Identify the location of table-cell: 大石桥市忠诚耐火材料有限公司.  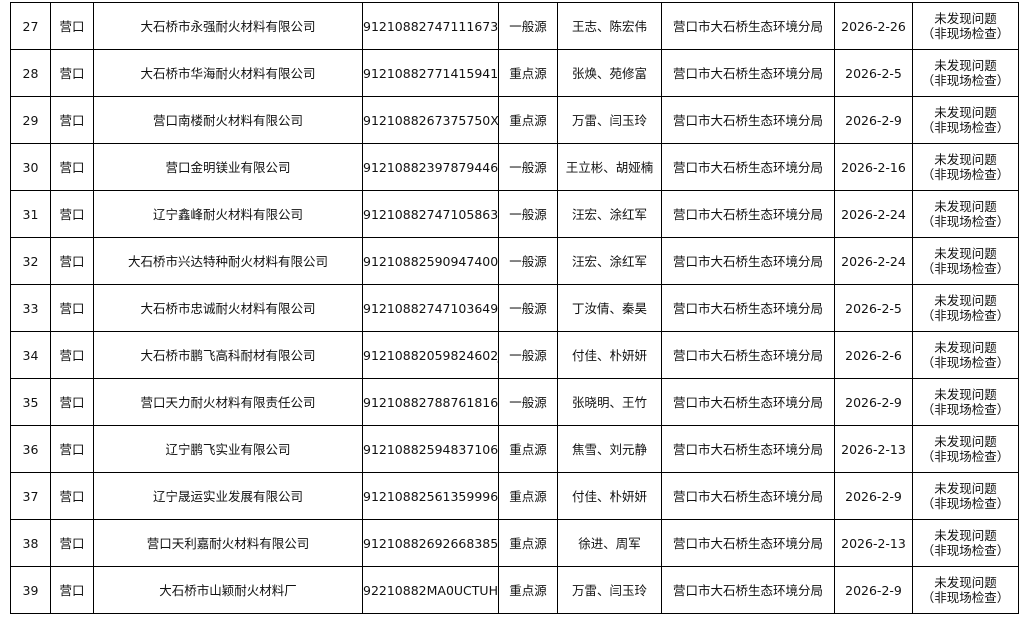
(228, 308).